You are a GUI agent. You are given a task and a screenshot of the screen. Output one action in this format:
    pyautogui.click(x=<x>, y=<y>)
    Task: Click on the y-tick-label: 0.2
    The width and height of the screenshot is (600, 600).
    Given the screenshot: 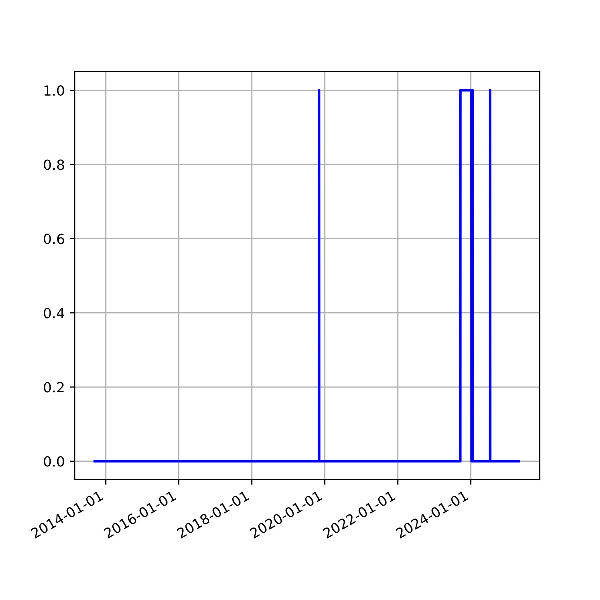 What is the action you would take?
    pyautogui.click(x=54, y=387)
    